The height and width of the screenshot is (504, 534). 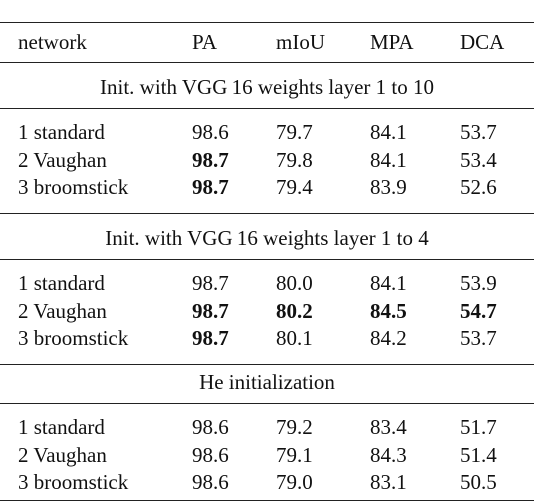 I want to click on cell: 50.5, so click(x=478, y=482).